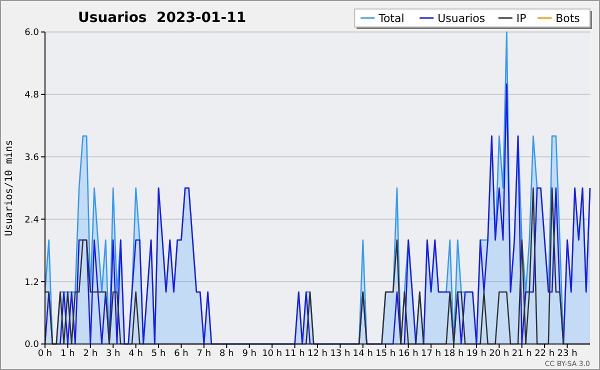 This screenshot has height=370, width=600. Describe the element at coordinates (499, 354) in the screenshot. I see `x-tick-label: 20 h` at that location.